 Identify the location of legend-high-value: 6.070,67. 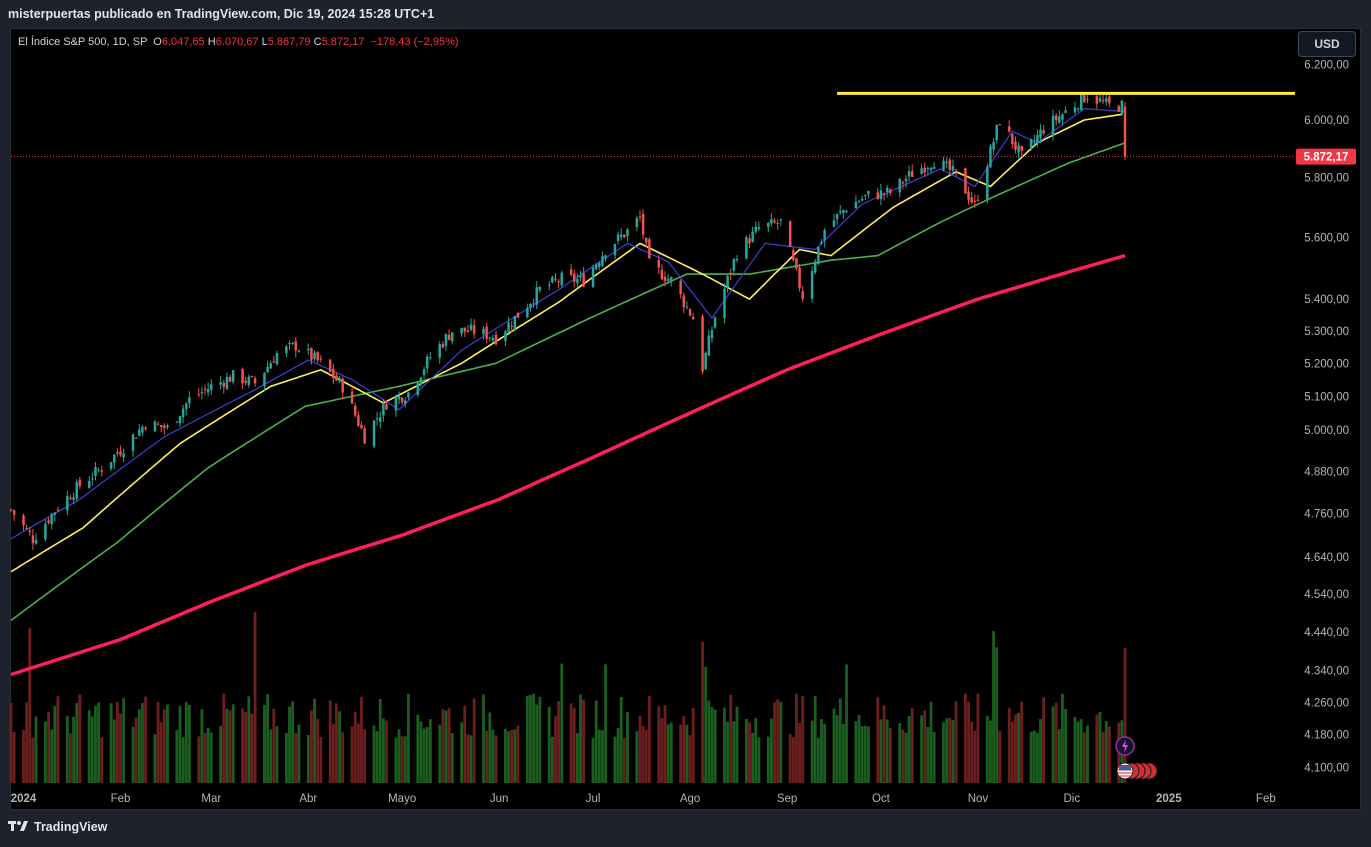
(237, 42).